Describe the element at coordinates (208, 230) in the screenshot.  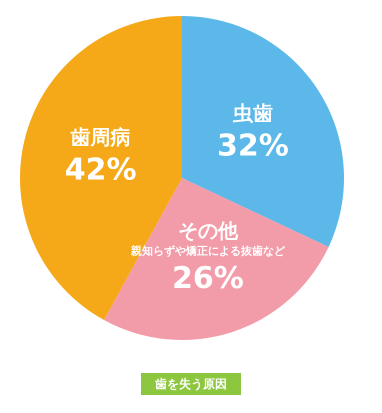
I see `slice-label: その他` at that location.